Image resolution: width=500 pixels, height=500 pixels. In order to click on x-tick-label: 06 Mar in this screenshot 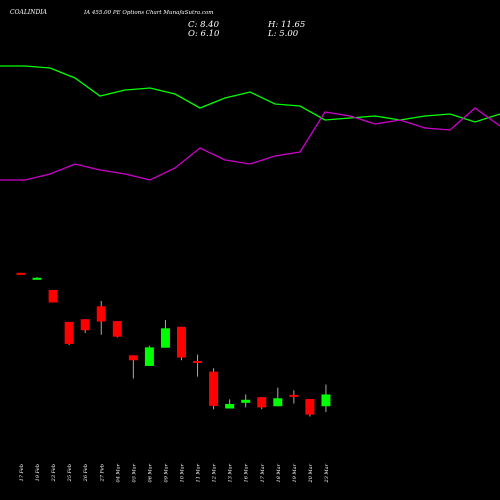, I will do `click(150, 472)`.